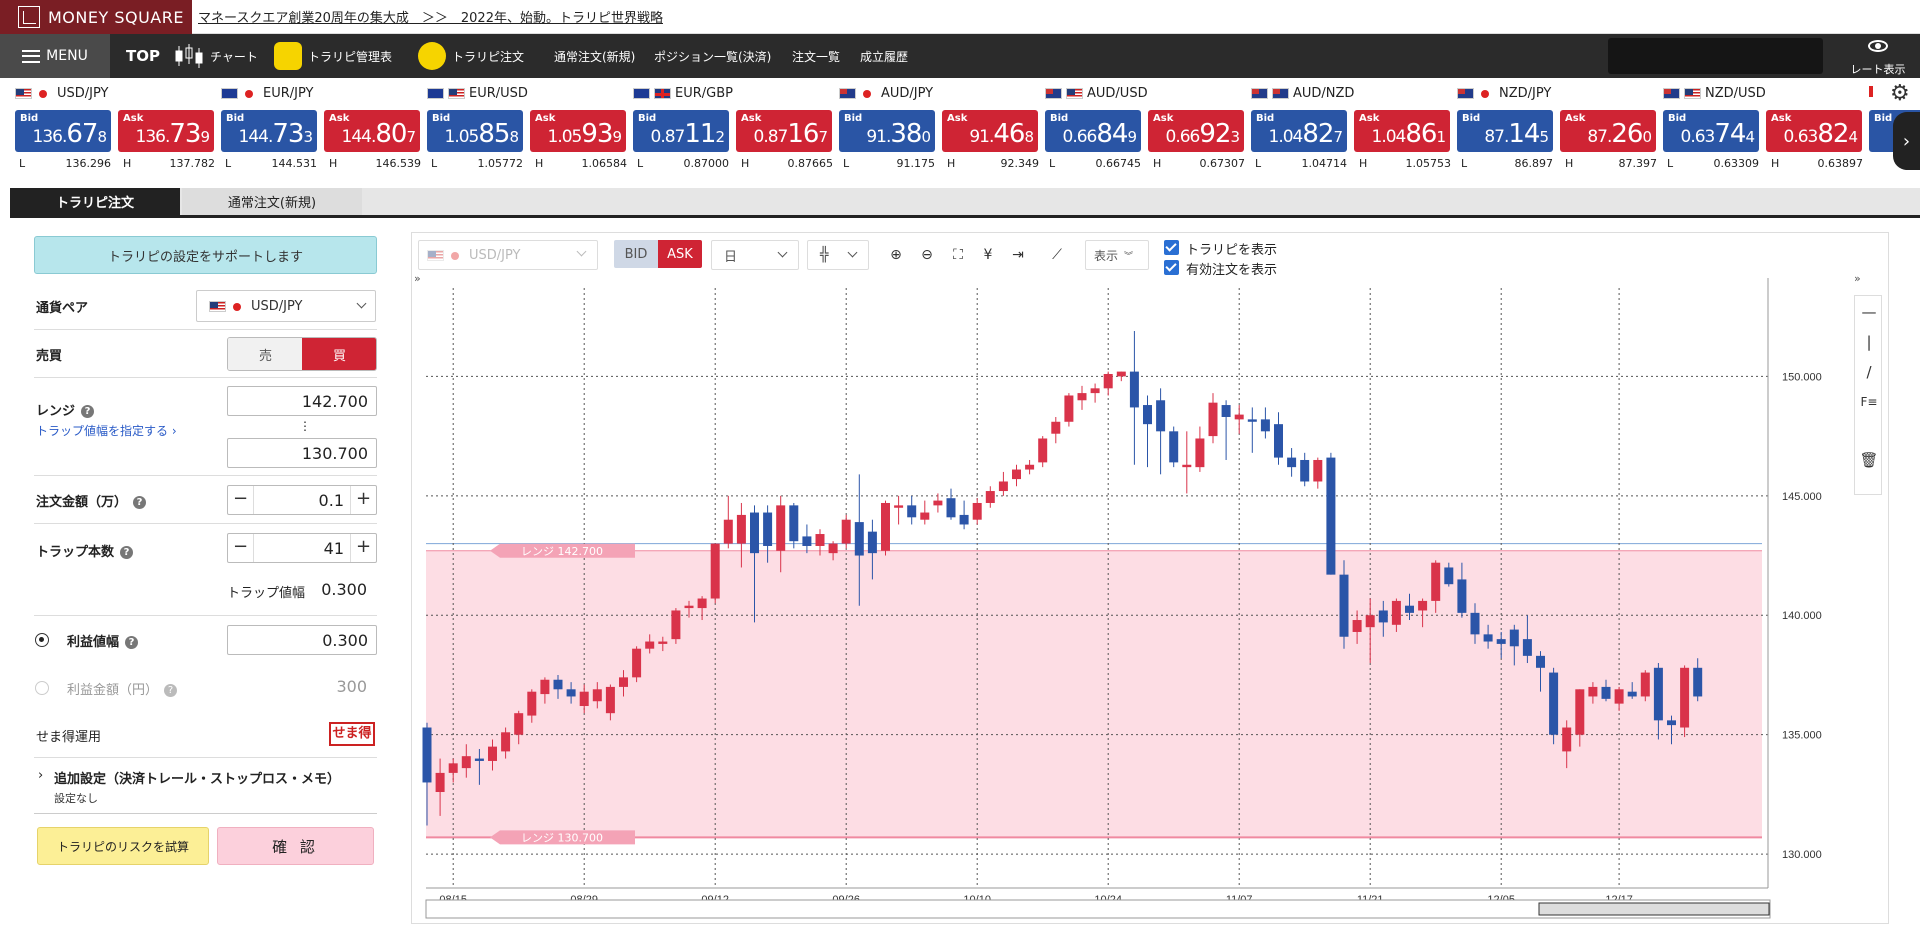  What do you see at coordinates (1869, 402) in the screenshot?
I see `fibonacci-icon: F≡` at bounding box center [1869, 402].